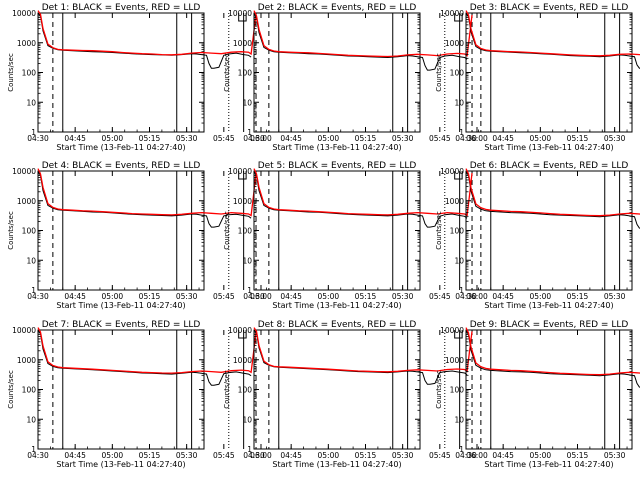 The image size is (640, 484). What do you see at coordinates (121, 325) in the screenshot?
I see `panel-title: Det 7: BLACK = Events, RED = LLD` at bounding box center [121, 325].